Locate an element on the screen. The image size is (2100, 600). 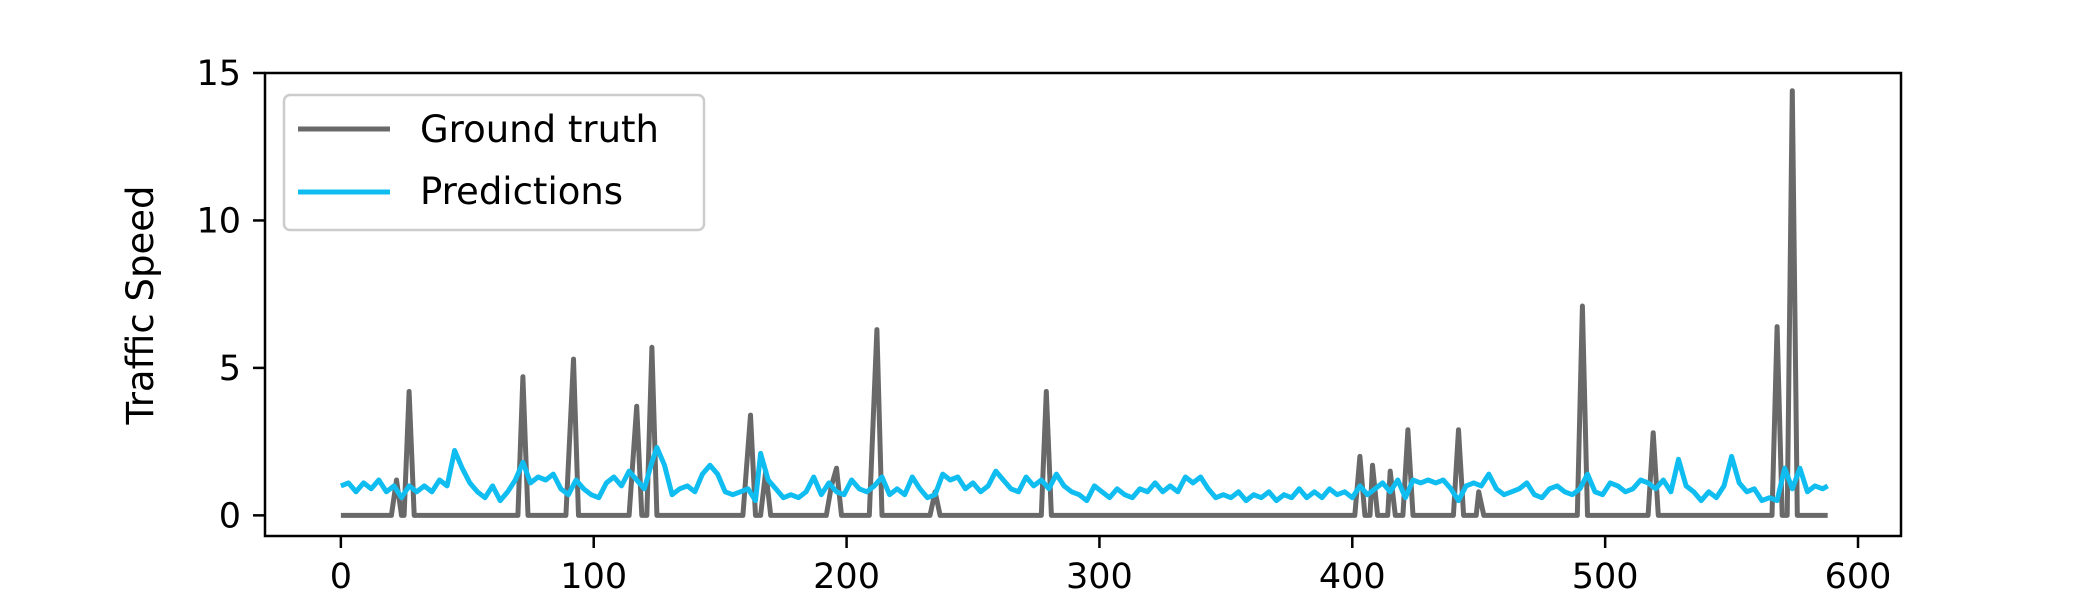
y-tick-label: 0 is located at coordinates (230, 516).